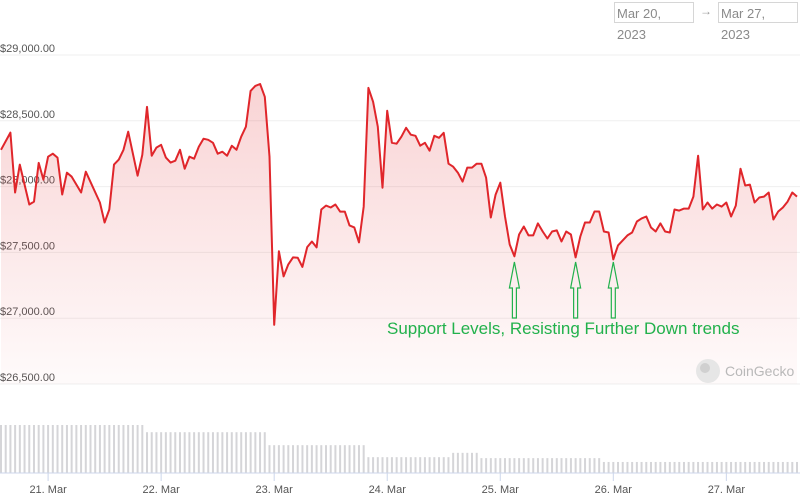  I want to click on range-arrow-icon: →, so click(706, 11).